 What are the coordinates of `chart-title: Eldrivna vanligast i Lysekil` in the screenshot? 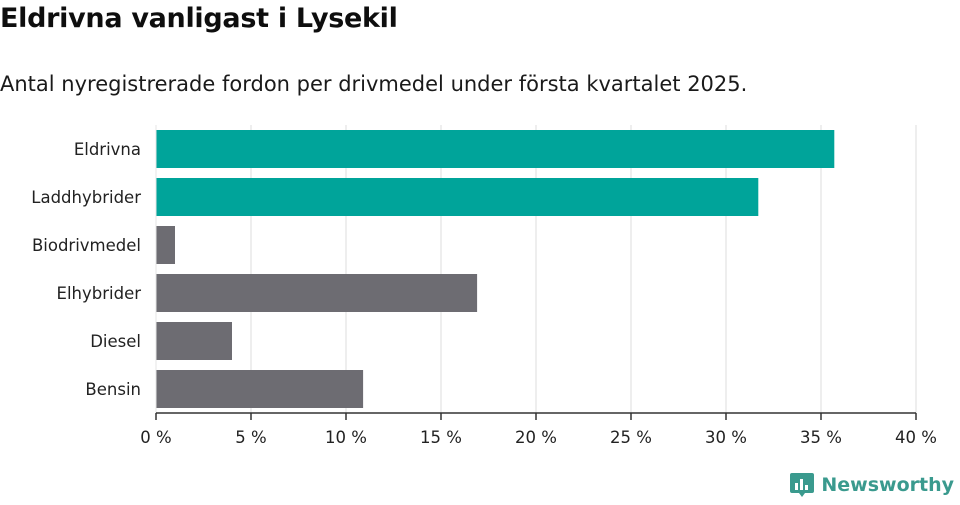 It's located at (199, 18).